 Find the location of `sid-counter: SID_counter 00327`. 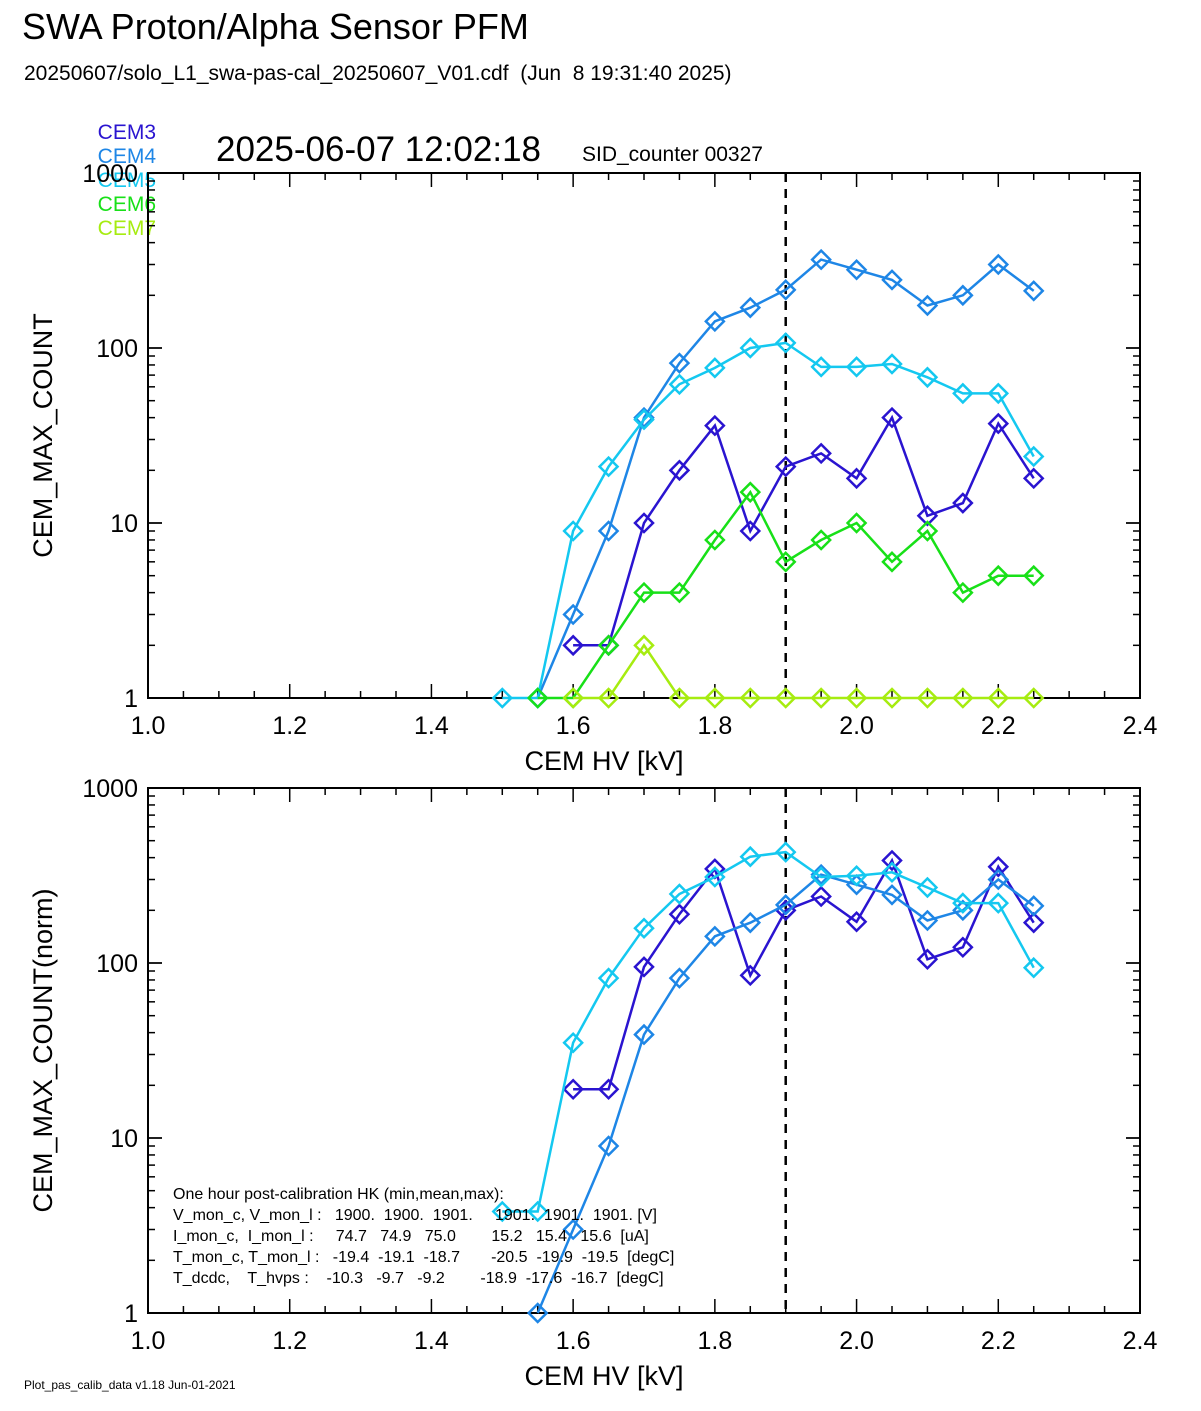

sid-counter: SID_counter 00327 is located at coordinates (672, 154).